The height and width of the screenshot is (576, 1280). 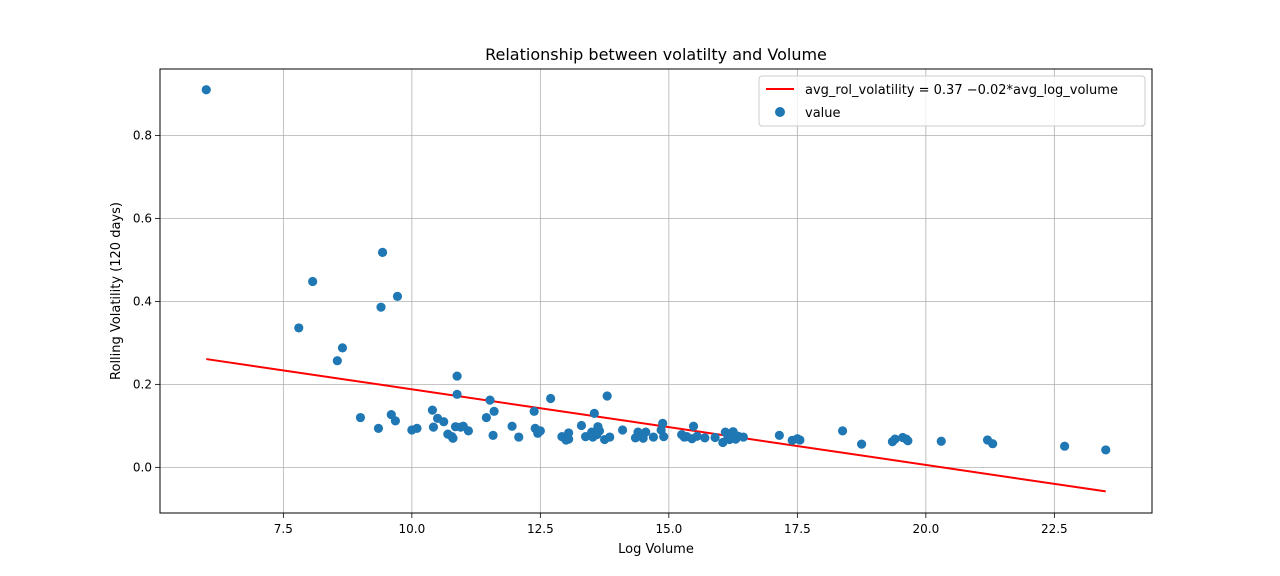 I want to click on x-tick-label: 17.5, so click(x=797, y=529).